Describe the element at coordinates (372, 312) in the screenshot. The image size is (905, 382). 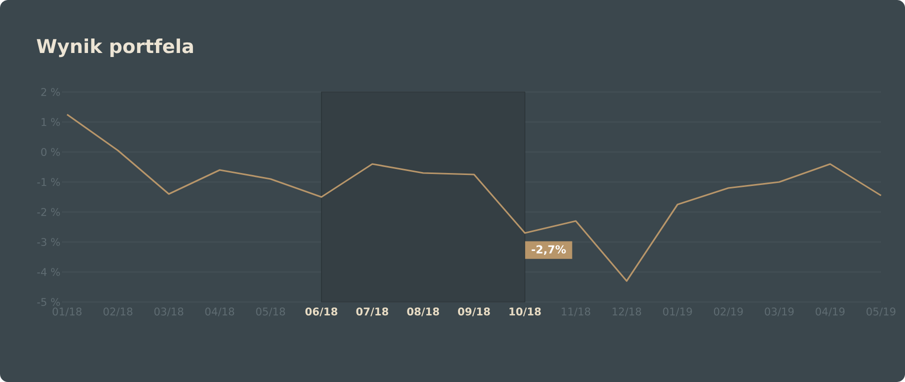
I see `x-tick-label: 07/18` at that location.